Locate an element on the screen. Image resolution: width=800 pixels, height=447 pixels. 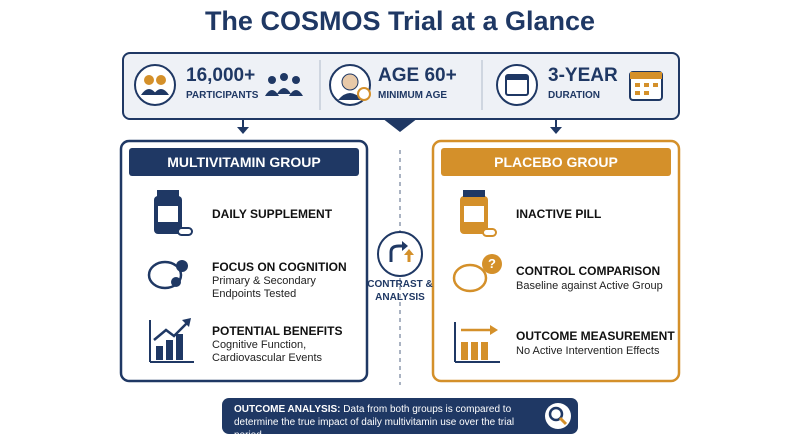
center-label: CONTRAST & ANALYSIS is located at coordinates (400, 291).